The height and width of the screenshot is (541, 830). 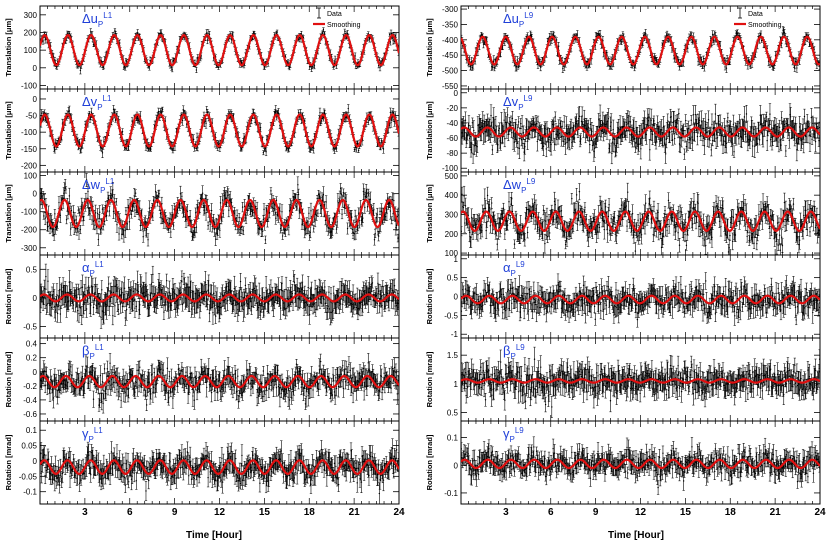 I want to click on y-tick-label-left-0-1: 0, so click(x=35, y=68).